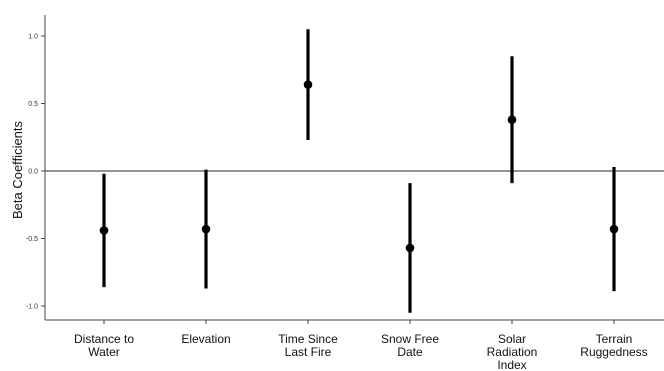 This screenshot has width=664, height=371. What do you see at coordinates (308, 352) in the screenshot?
I see `x-tick-label-line: Last Fire` at bounding box center [308, 352].